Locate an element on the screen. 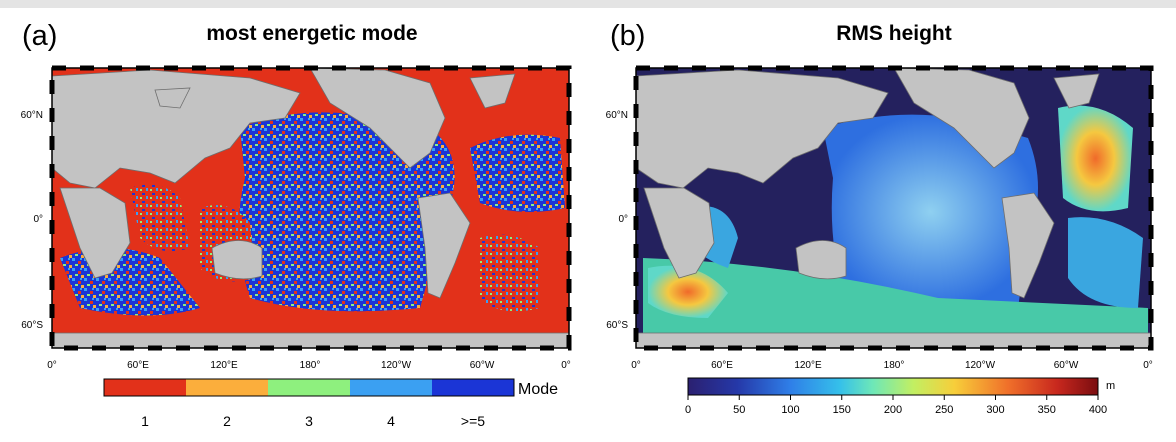 The image size is (1176, 442). colorbar-tick-label: 150 is located at coordinates (842, 410).